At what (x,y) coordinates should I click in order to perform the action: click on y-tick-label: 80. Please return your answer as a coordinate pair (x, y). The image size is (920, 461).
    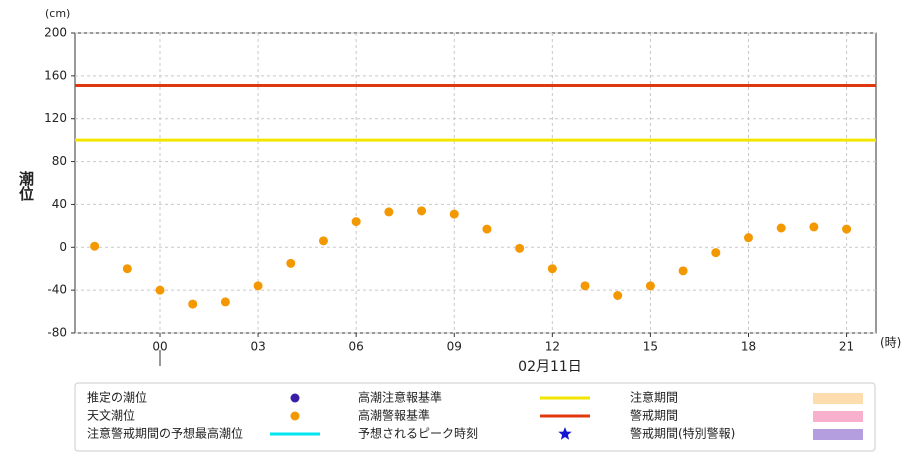
    Looking at the image, I should click on (59, 161).